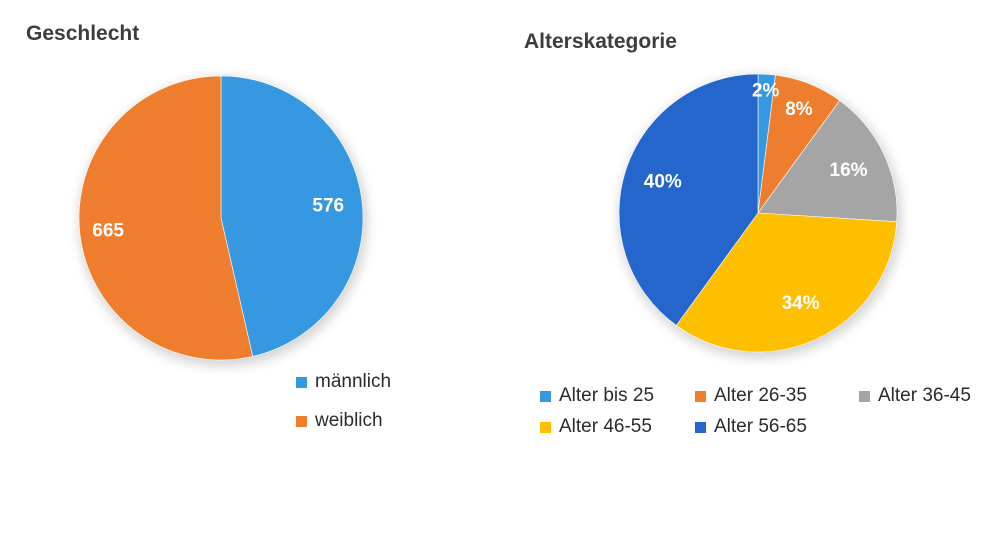 The height and width of the screenshot is (539, 994). I want to click on legend-item-2: Alter 36-45, so click(915, 396).